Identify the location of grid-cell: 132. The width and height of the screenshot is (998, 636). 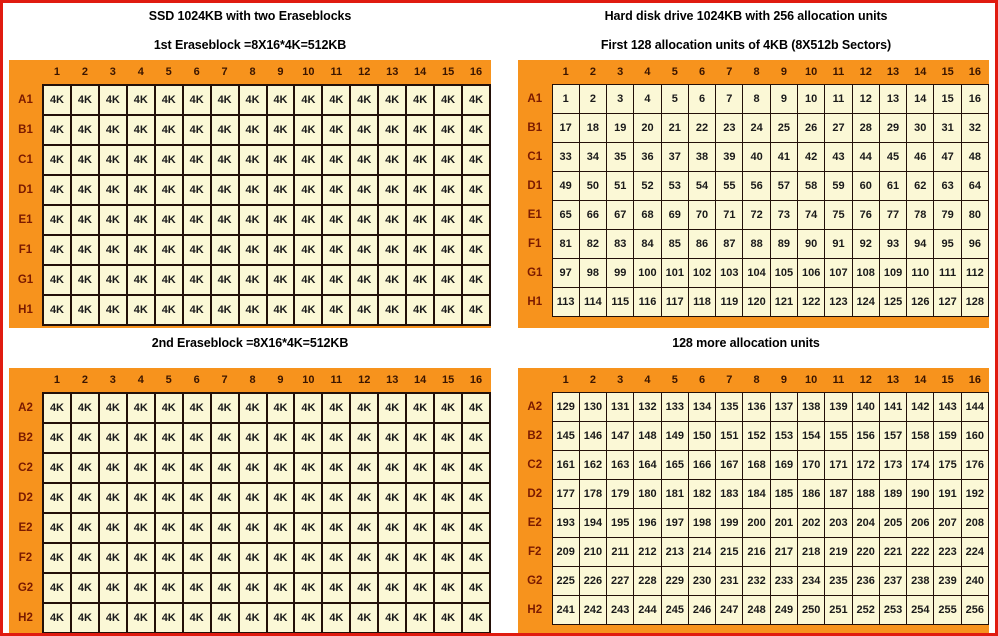
(647, 407).